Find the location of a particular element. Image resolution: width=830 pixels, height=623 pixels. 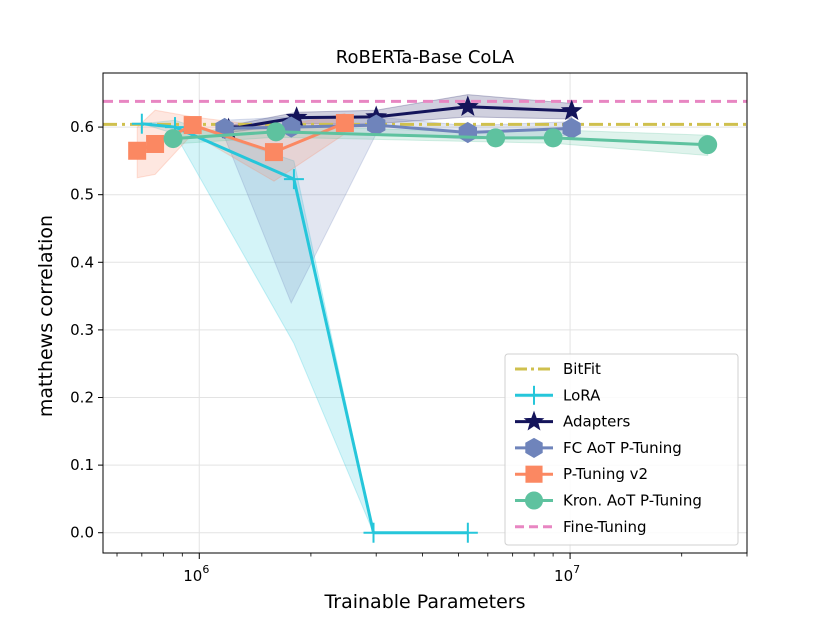

legend-item-adapters: Adapters is located at coordinates (573, 420).